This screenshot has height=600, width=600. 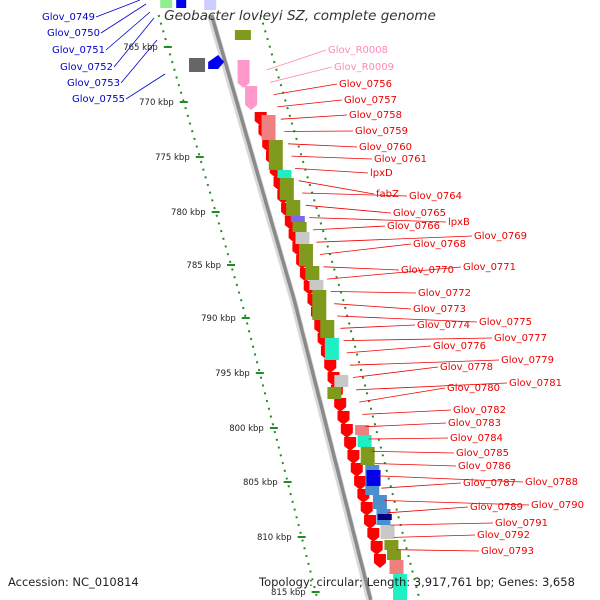 I want to click on kbp-label: 765 kbp, so click(x=140, y=48).